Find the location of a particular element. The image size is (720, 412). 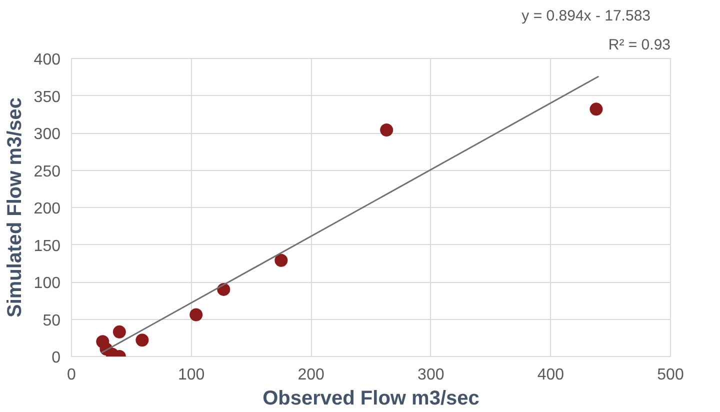

x-tick-label: 500 is located at coordinates (670, 375).